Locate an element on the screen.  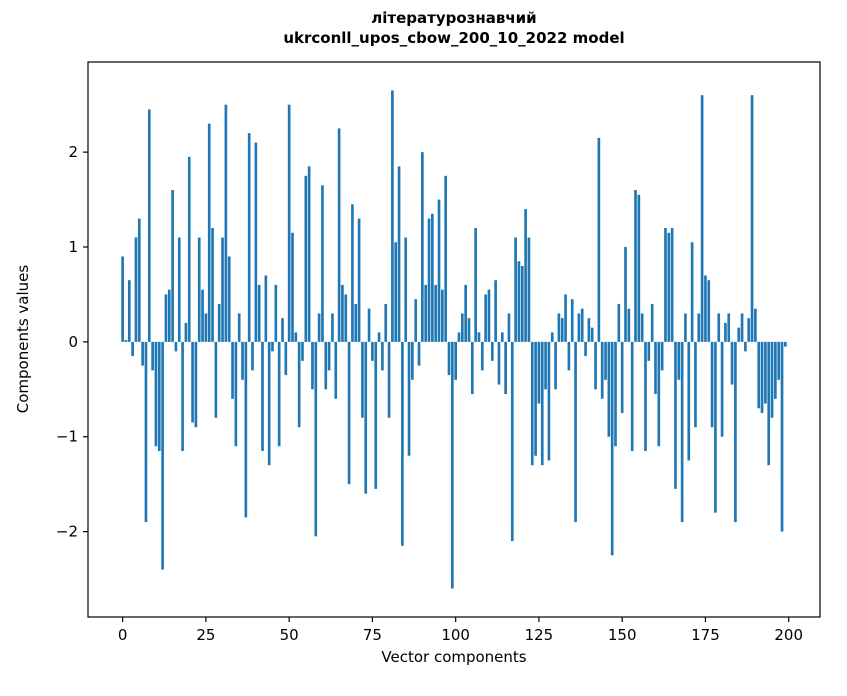
y-tick-label: 1 is located at coordinates (73, 247).